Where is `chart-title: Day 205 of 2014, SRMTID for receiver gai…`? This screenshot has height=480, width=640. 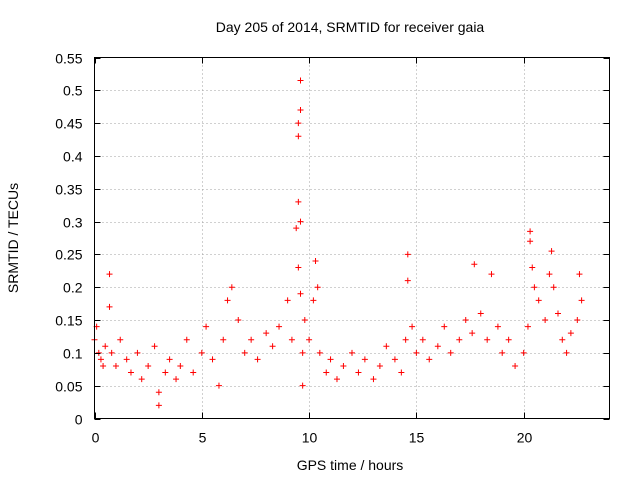 chart-title: Day 205 of 2014, SRMTID for receiver gai… is located at coordinates (350, 27).